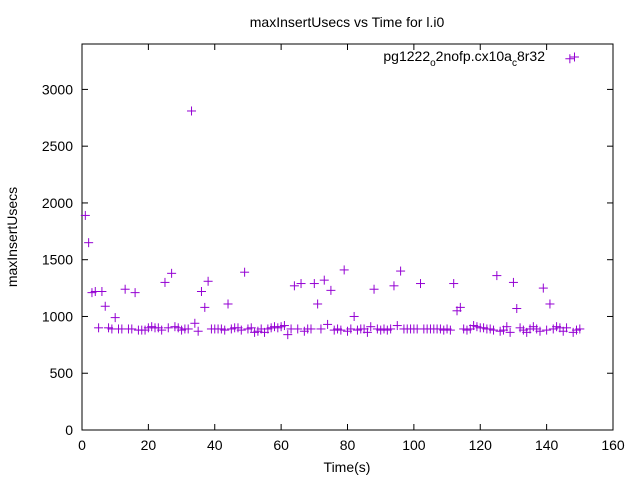 The height and width of the screenshot is (480, 640). What do you see at coordinates (57, 316) in the screenshot?
I see `y-tick-label: 1000` at bounding box center [57, 316].